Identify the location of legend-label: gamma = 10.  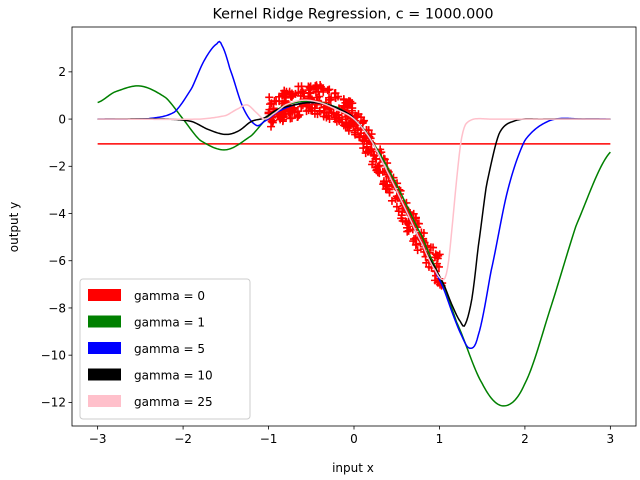
(173, 376).